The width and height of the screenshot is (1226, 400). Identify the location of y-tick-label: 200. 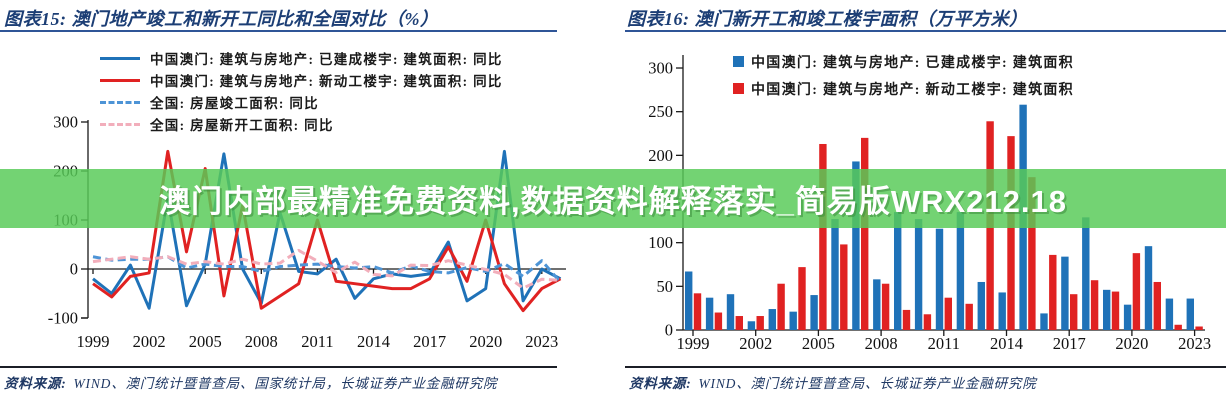
(660, 155).